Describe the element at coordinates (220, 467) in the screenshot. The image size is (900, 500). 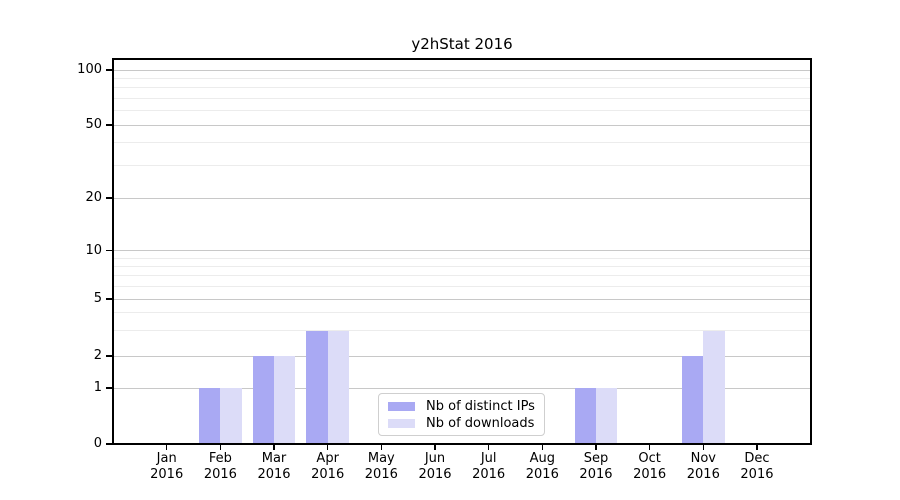
I see `x-tick-label: Feb 2016` at that location.